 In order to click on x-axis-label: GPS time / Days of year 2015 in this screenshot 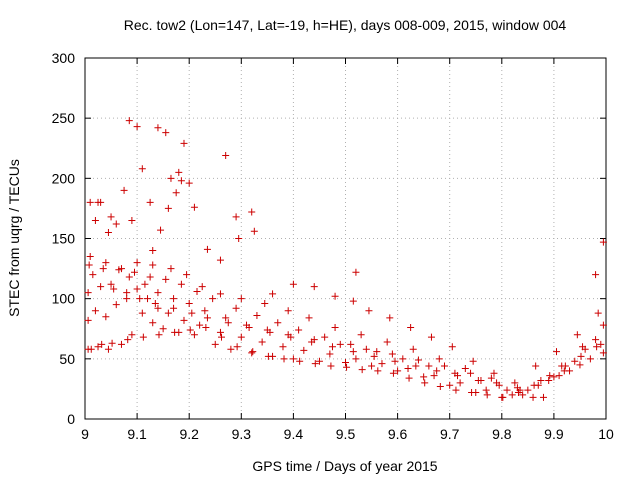, I will do `click(344, 466)`.